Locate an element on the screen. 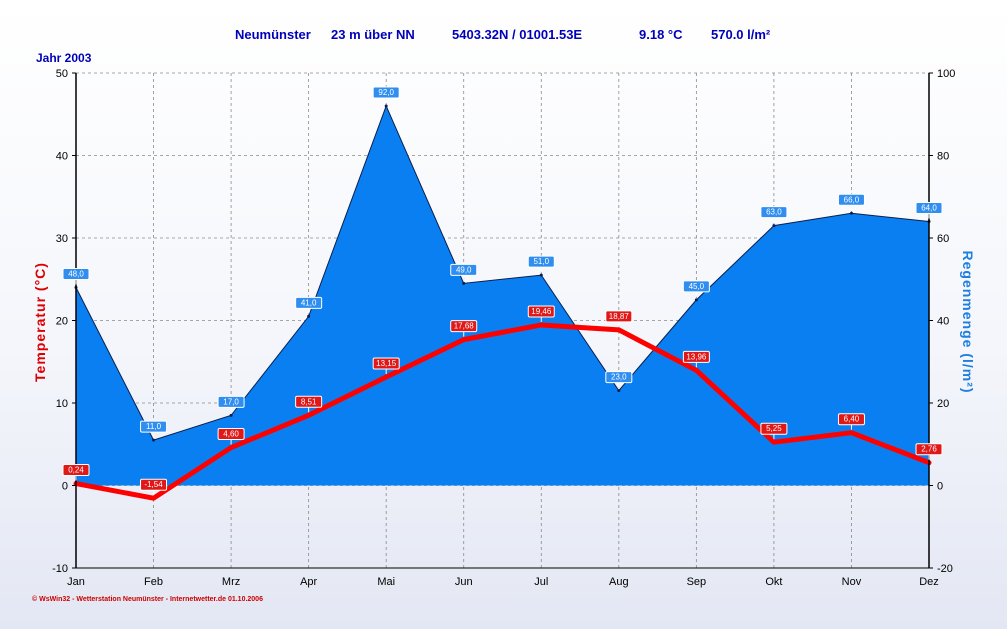  data-label-text: 5,25 is located at coordinates (774, 428).